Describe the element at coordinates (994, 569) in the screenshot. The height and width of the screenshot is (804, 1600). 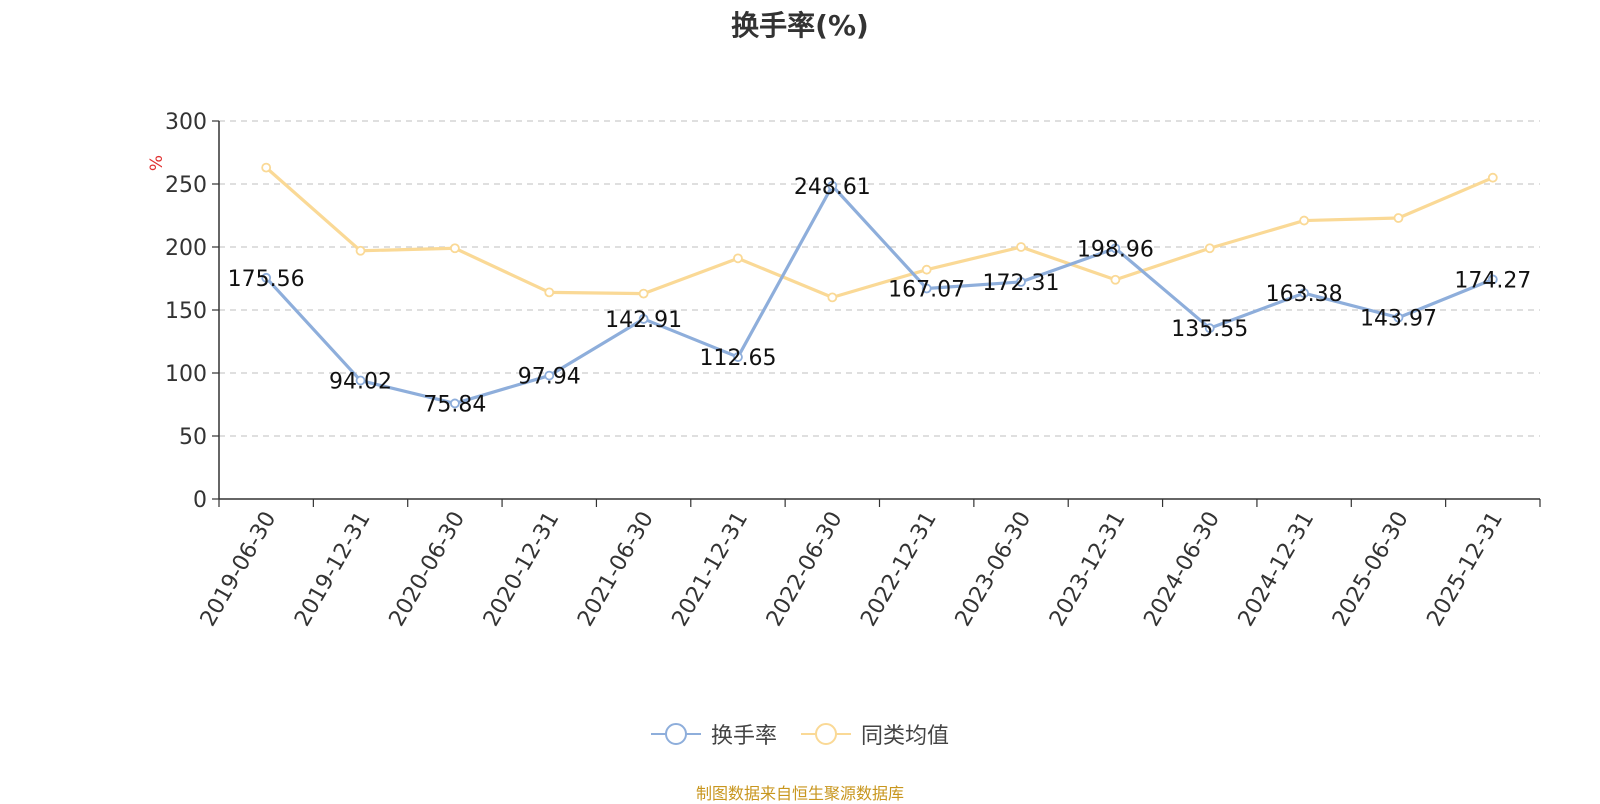
I see `x-tick-label: 2023-06-30` at that location.